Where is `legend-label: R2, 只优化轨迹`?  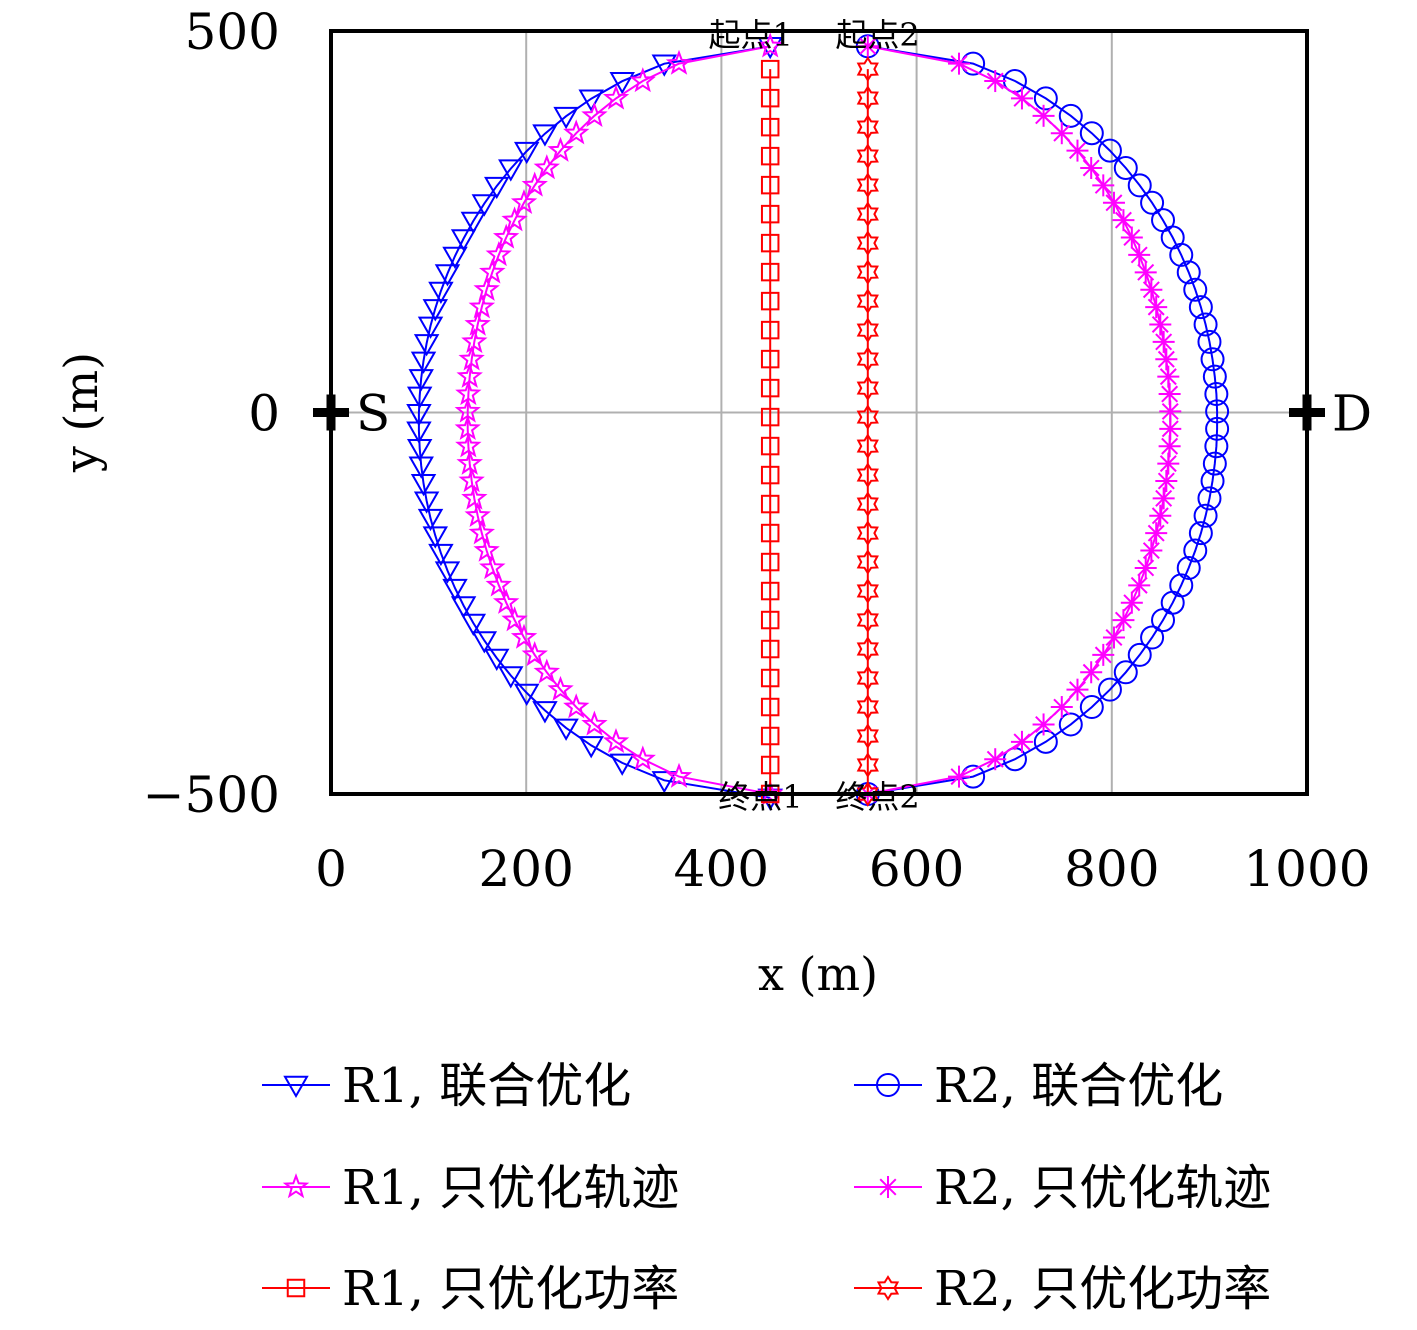
legend-label: R2, 只优化轨迹 is located at coordinates (1102, 1188).